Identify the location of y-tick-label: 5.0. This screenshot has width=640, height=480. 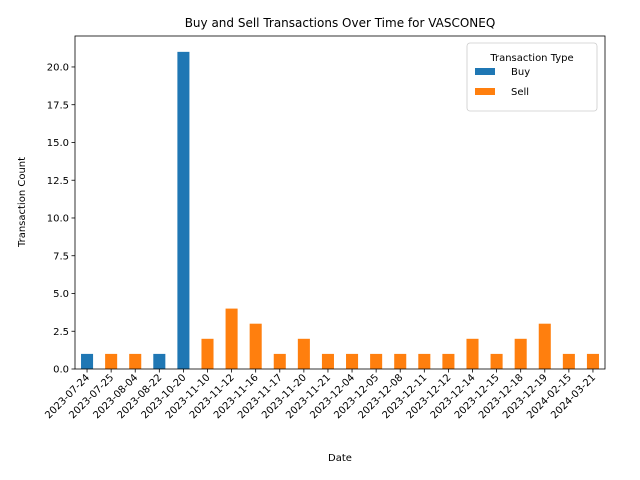
(61, 294).